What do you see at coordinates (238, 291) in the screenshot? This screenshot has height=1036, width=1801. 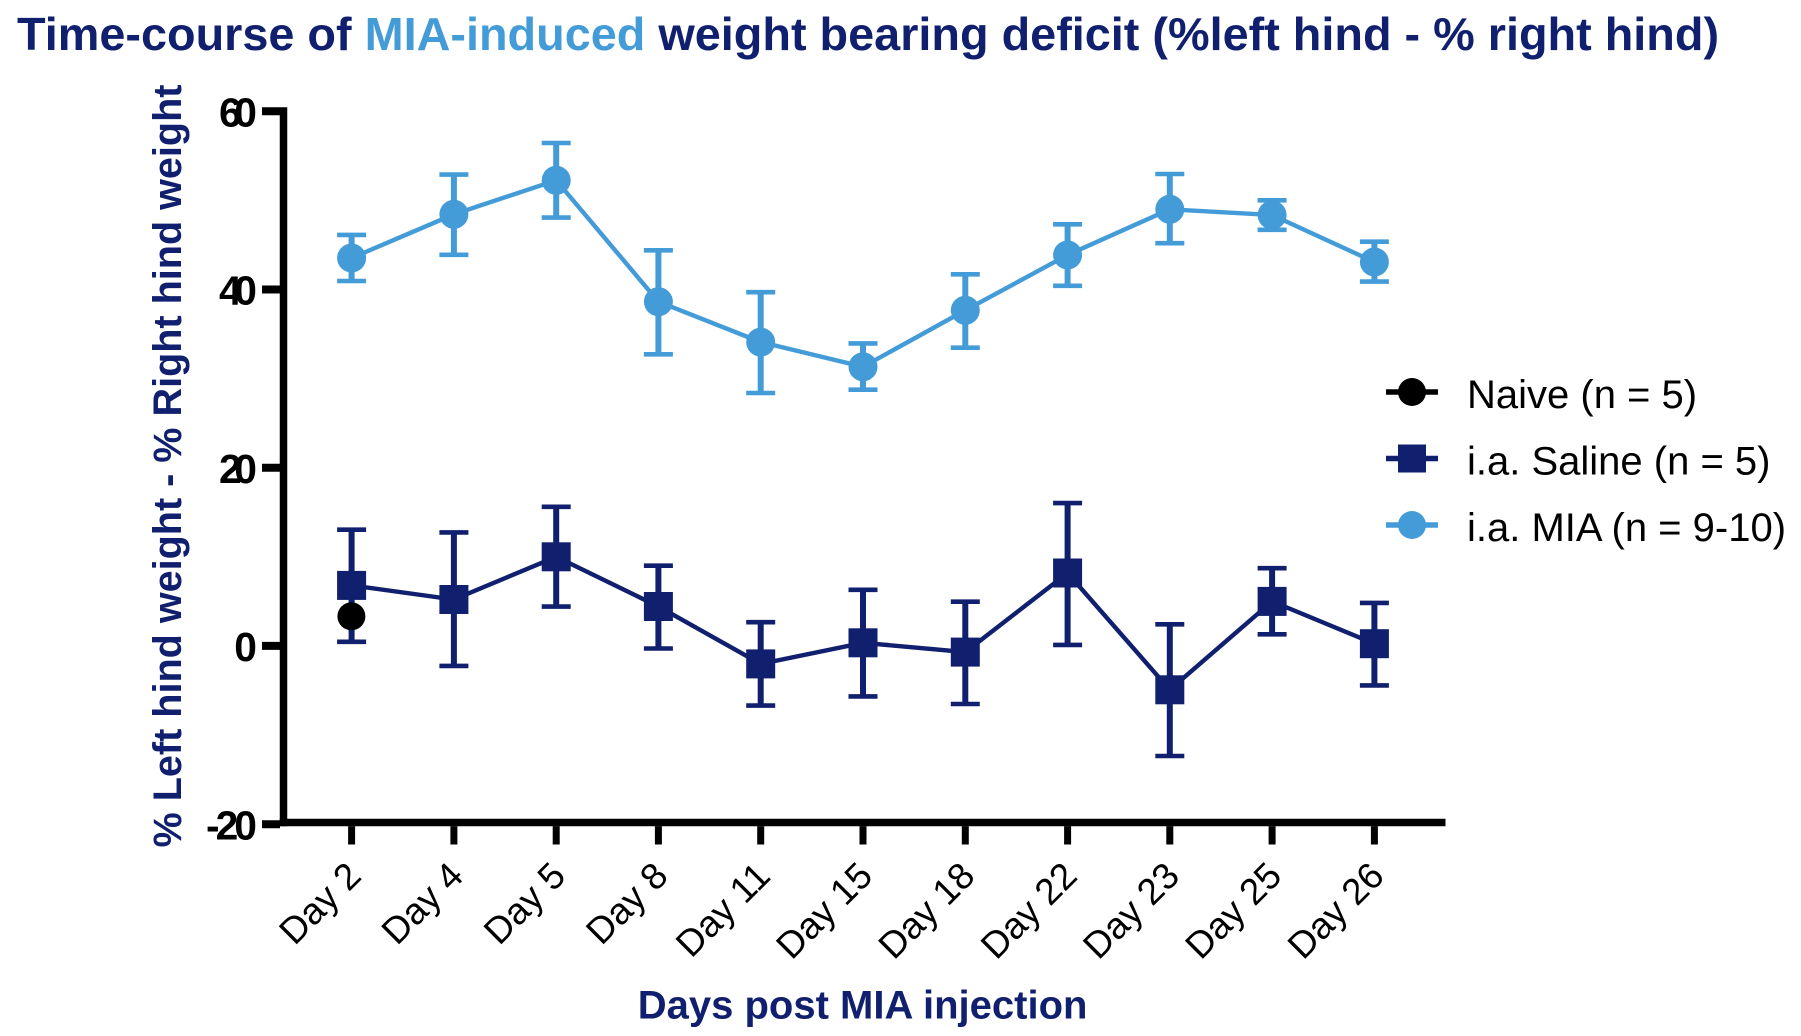 I see `svg-text: 40` at bounding box center [238, 291].